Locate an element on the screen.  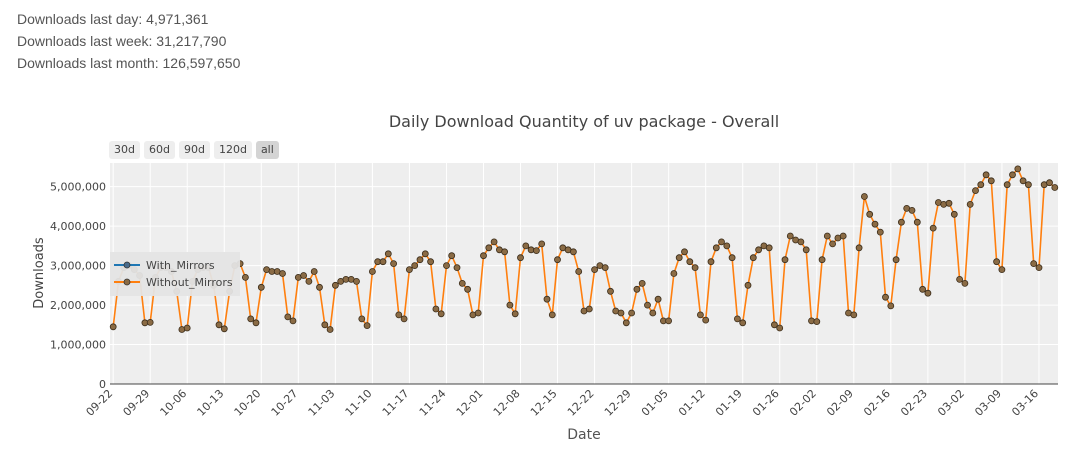
x-tick-label: 10-27 is located at coordinates (285, 403).